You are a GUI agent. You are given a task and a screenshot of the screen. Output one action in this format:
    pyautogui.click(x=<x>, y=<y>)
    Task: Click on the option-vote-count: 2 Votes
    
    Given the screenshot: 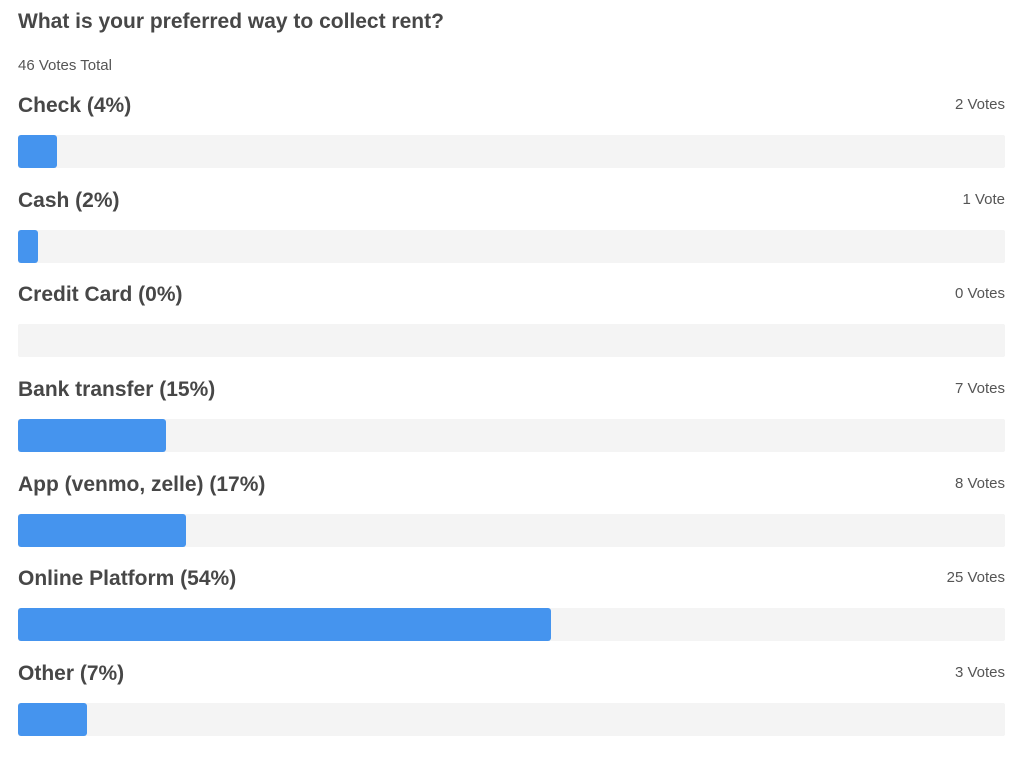 What is the action you would take?
    pyautogui.click(x=979, y=104)
    